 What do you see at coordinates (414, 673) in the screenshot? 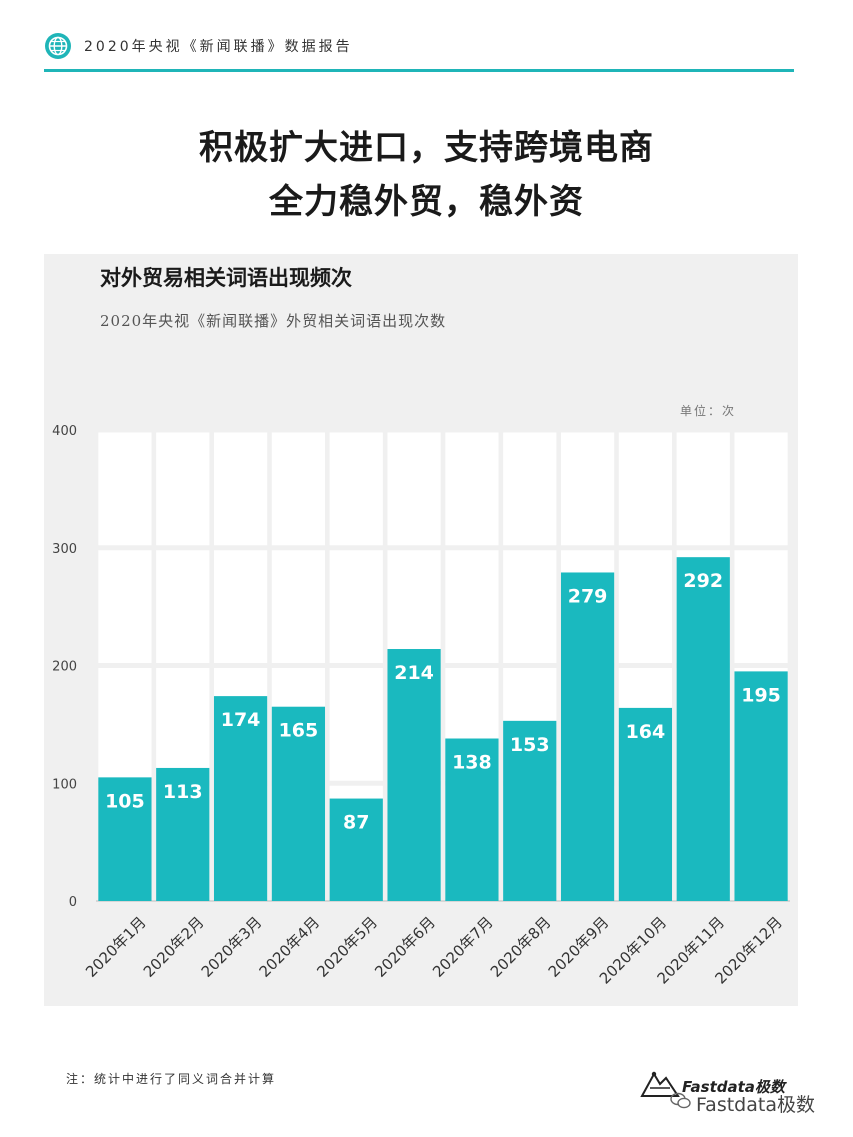
I see `bar-value-label: 214` at bounding box center [414, 673].